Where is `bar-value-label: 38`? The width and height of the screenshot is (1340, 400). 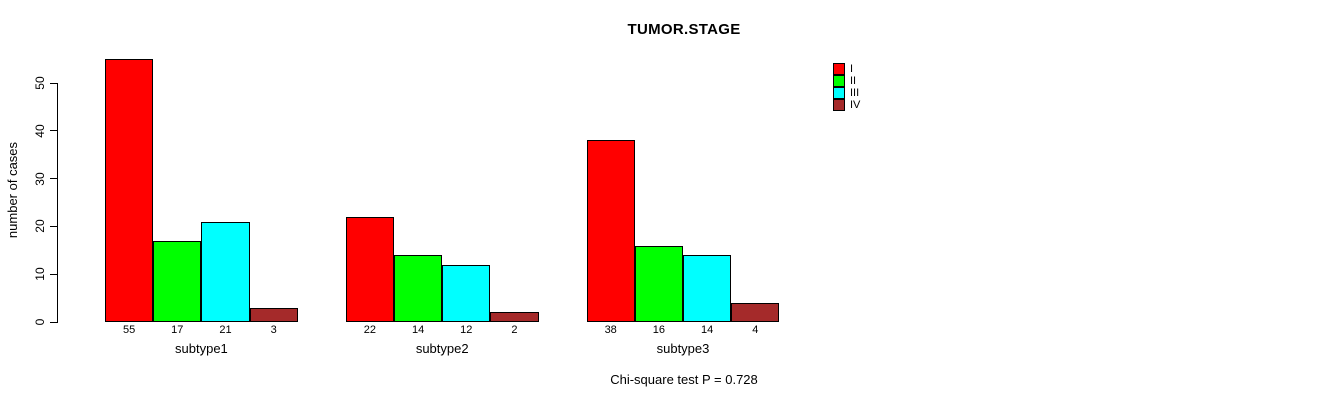
bar-value-label: 38 is located at coordinates (610, 330).